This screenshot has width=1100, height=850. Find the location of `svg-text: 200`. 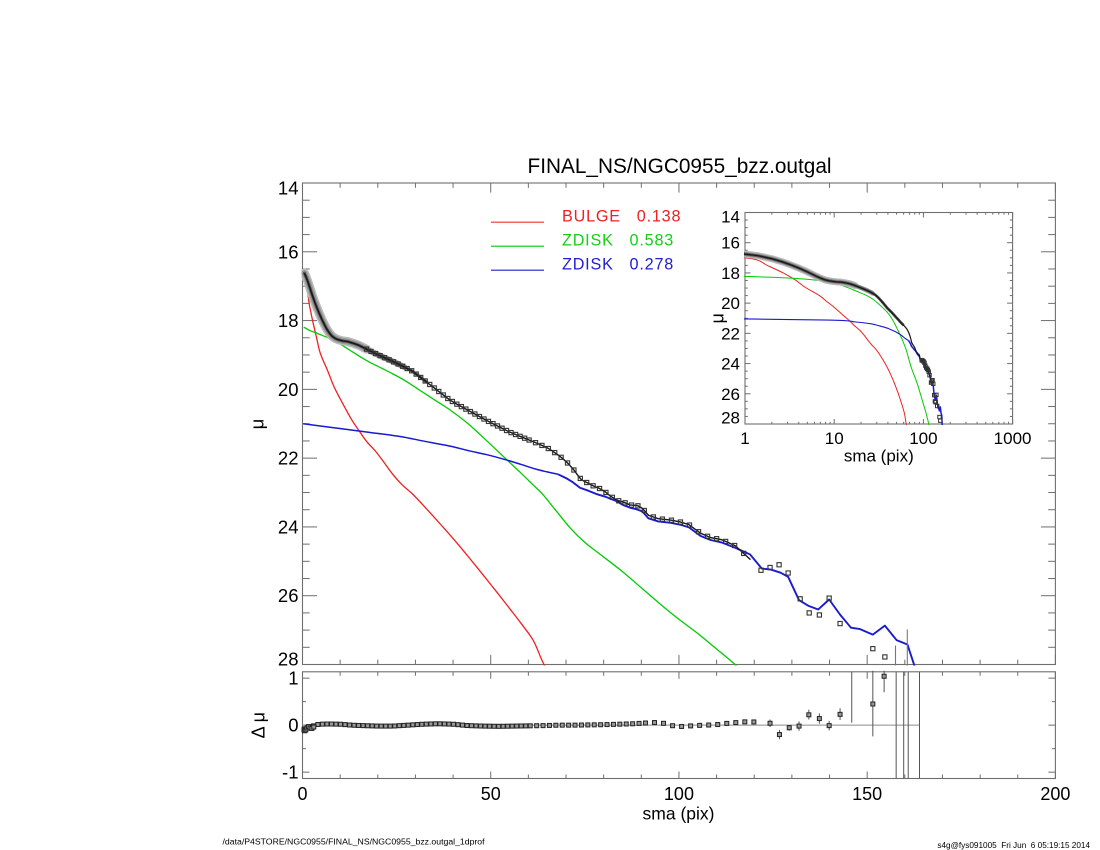

svg-text: 200 is located at coordinates (1055, 794).